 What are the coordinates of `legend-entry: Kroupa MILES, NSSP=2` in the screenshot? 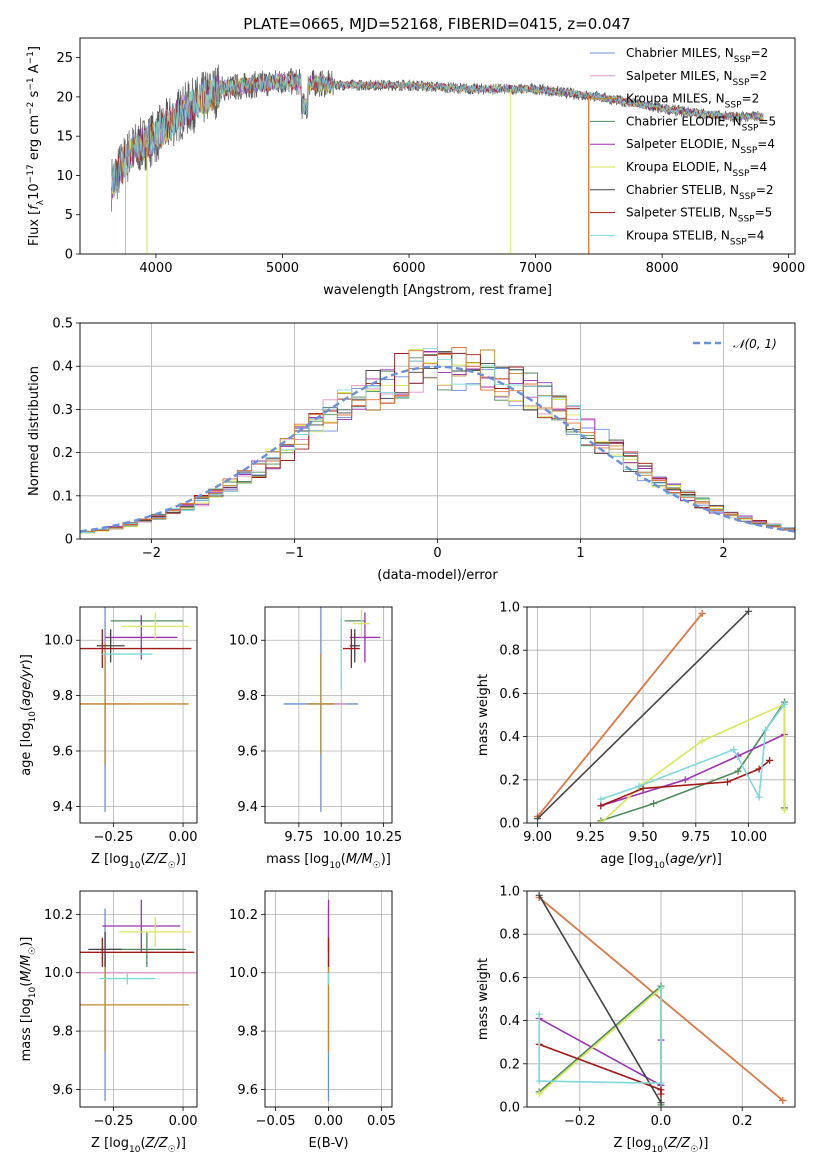 It's located at (692, 101).